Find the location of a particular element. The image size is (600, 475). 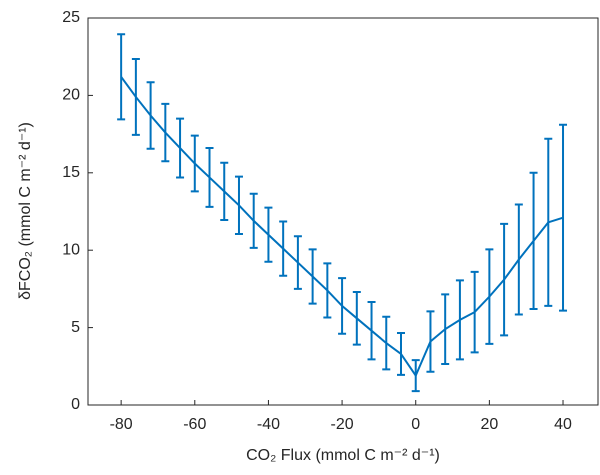

x-tick-label: -20 is located at coordinates (342, 424).